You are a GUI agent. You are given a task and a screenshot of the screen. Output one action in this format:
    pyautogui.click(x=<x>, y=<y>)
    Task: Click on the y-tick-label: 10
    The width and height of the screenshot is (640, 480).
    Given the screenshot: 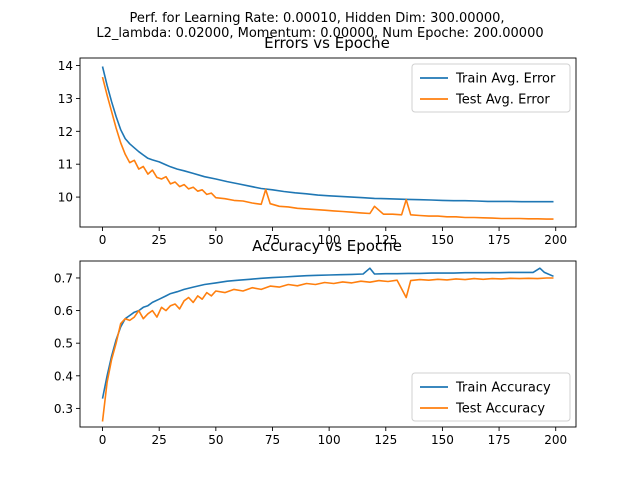 What is the action you would take?
    pyautogui.click(x=65, y=198)
    